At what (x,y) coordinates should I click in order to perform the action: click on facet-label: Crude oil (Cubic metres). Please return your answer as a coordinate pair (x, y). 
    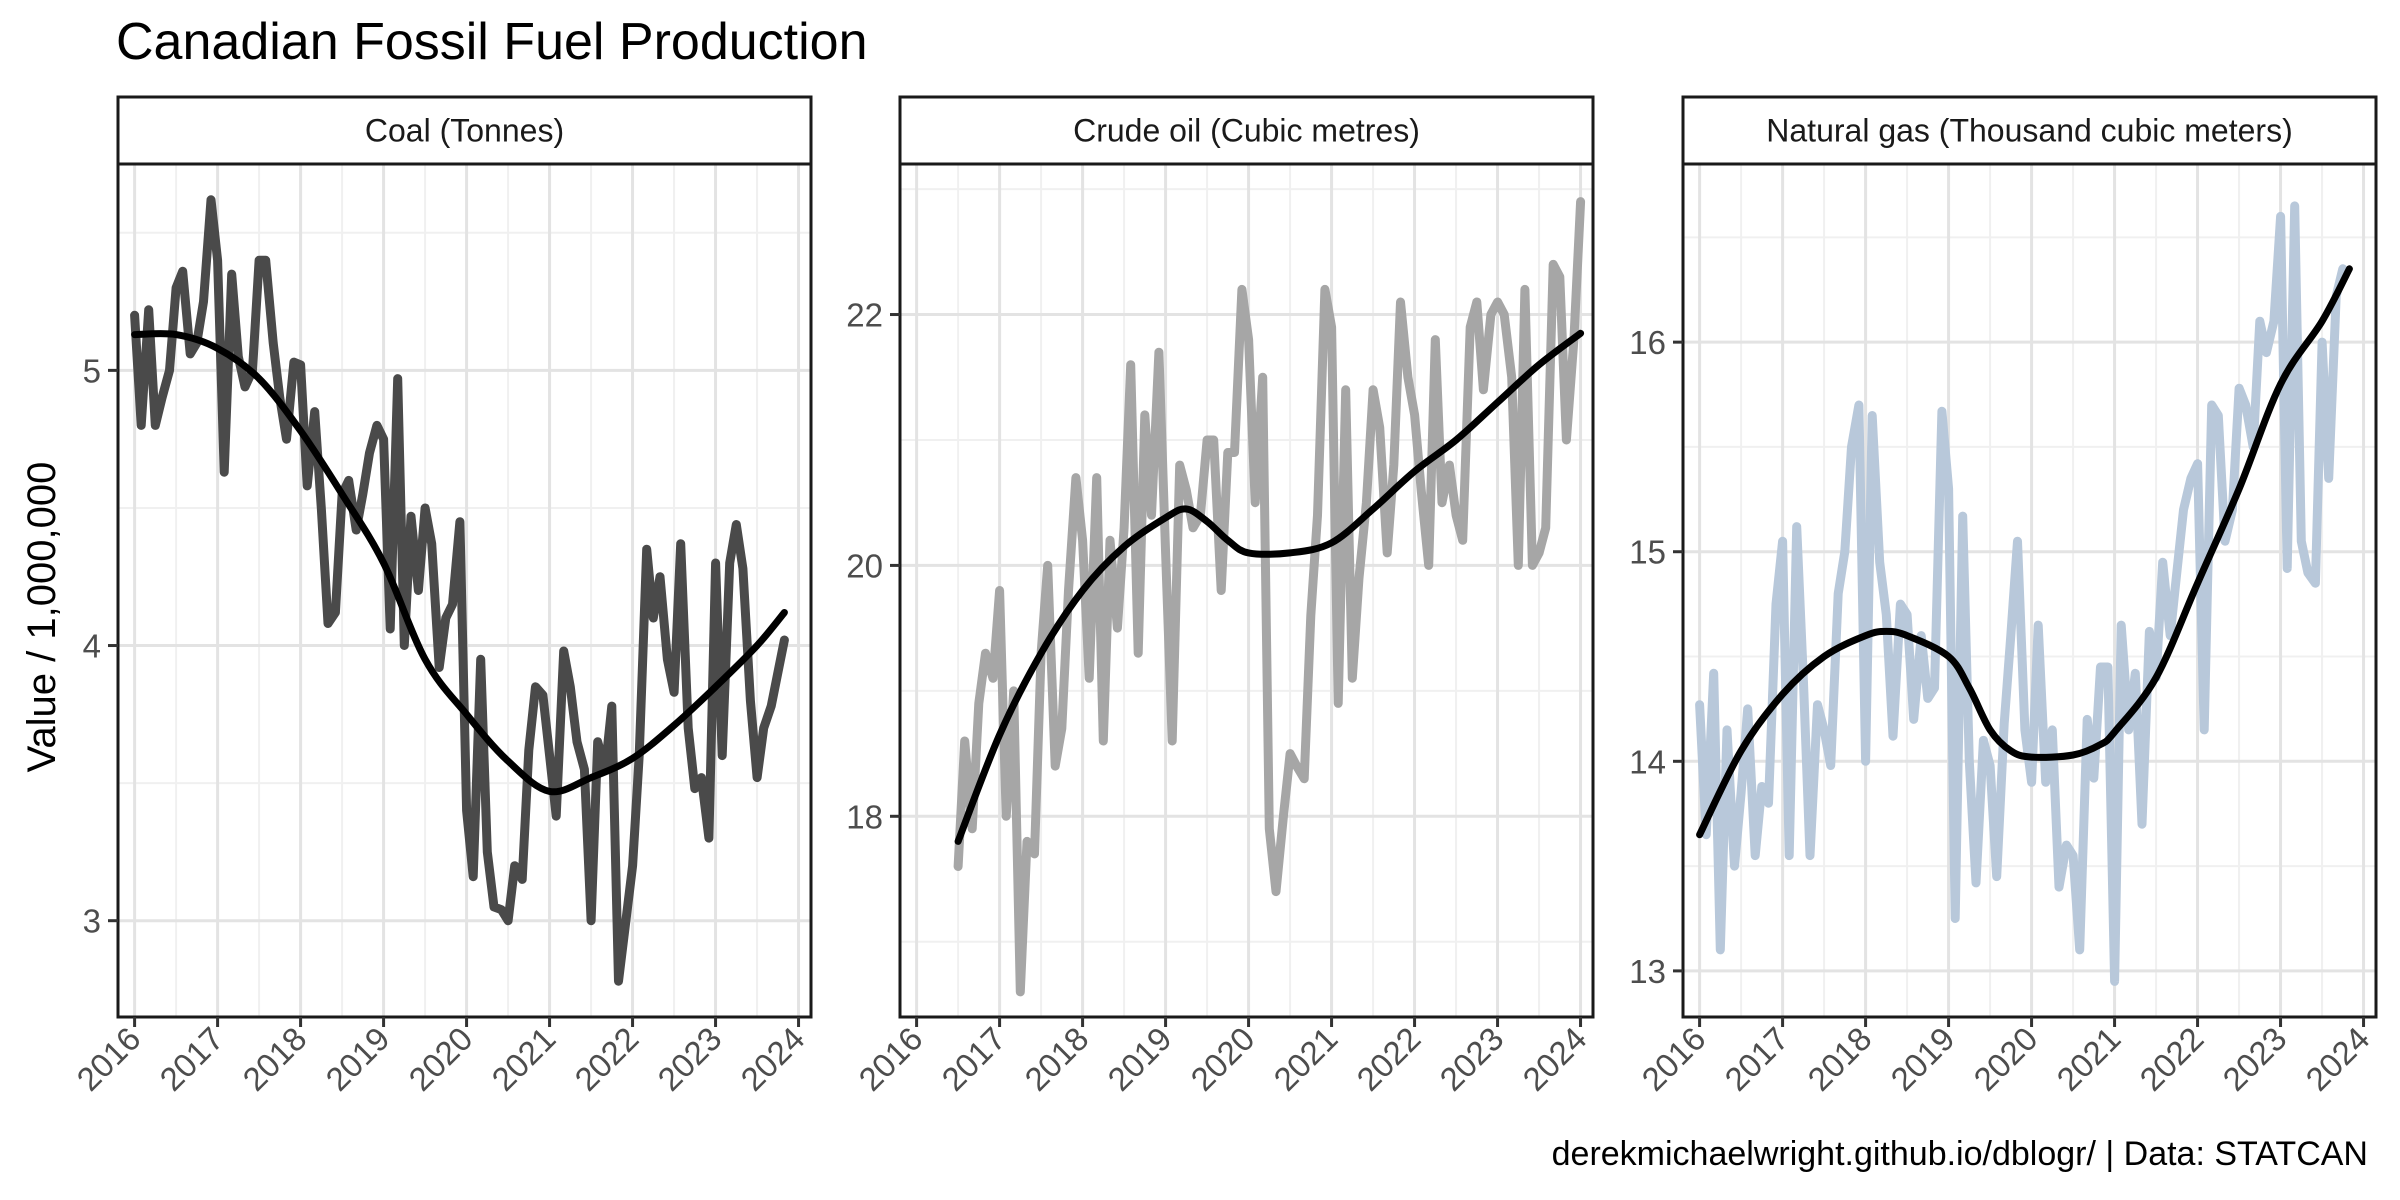
    Looking at the image, I should click on (1246, 131).